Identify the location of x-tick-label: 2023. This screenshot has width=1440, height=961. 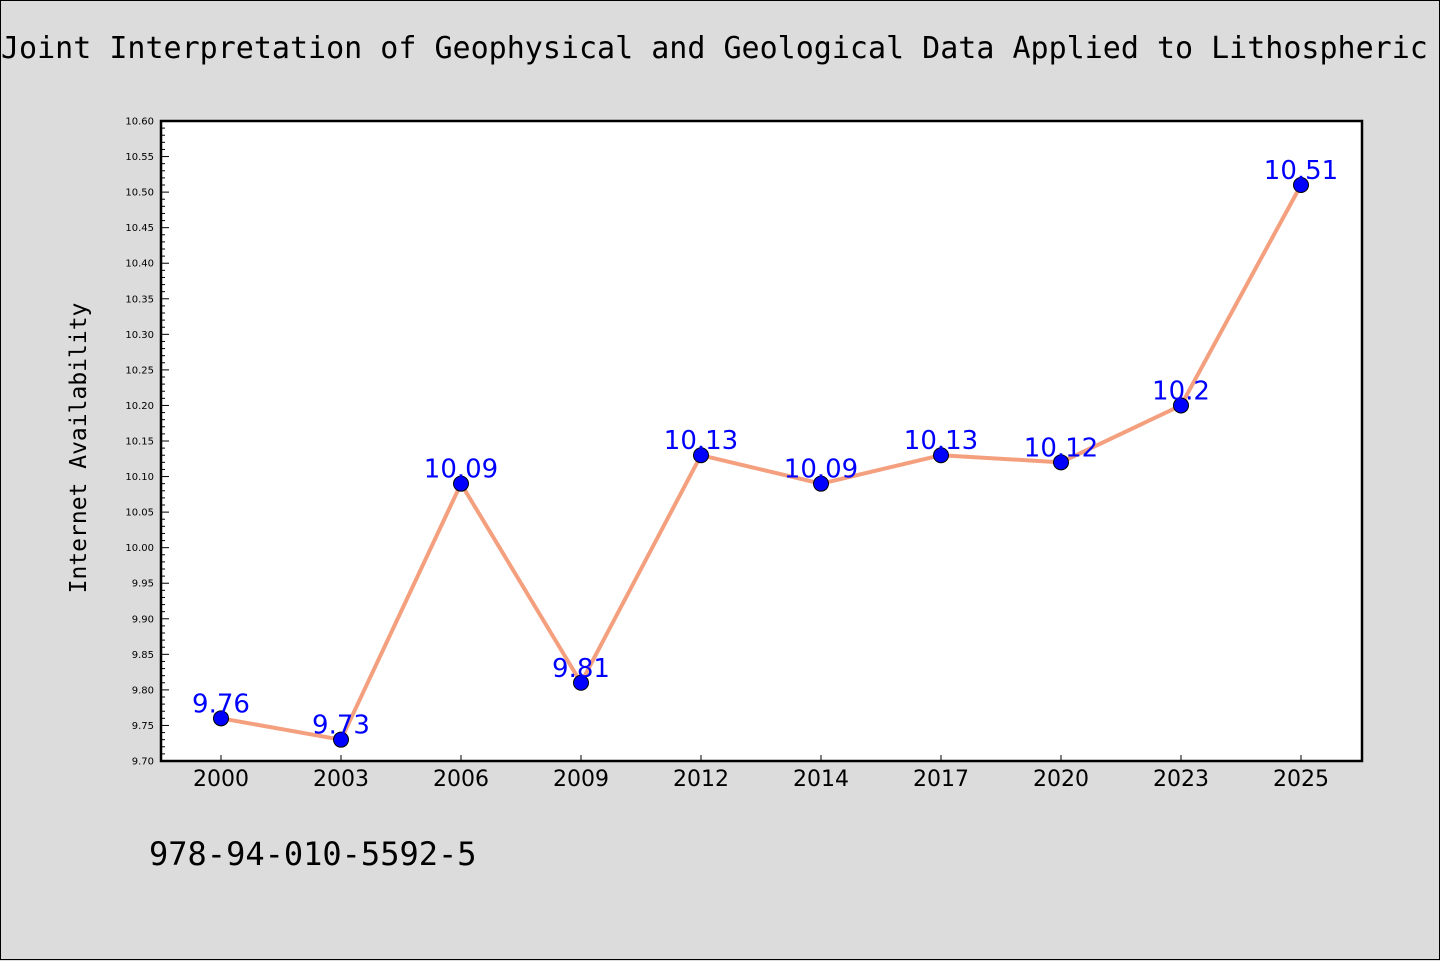
(1181, 779).